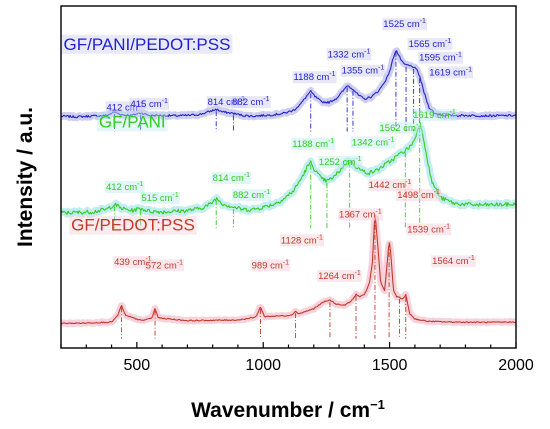 Image resolution: width=550 pixels, height=429 pixels. Describe the element at coordinates (280, 410) in the screenshot. I see `x-axis-label: Wavenumber / cm` at that location.